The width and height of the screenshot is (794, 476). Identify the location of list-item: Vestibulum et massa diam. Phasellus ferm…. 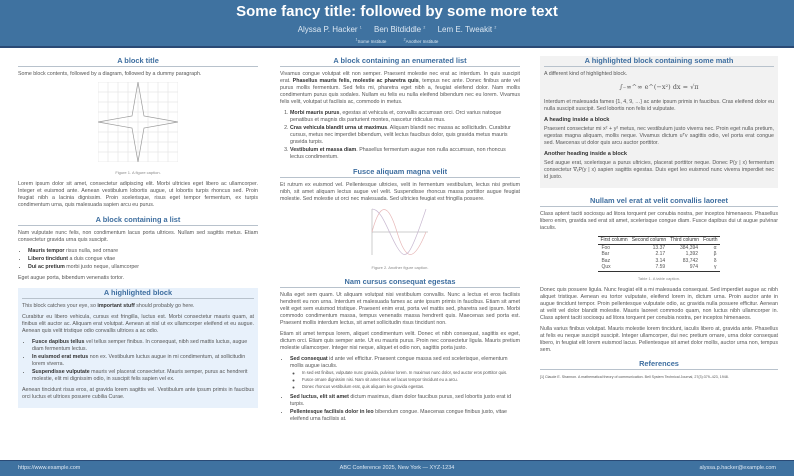
(405, 154).